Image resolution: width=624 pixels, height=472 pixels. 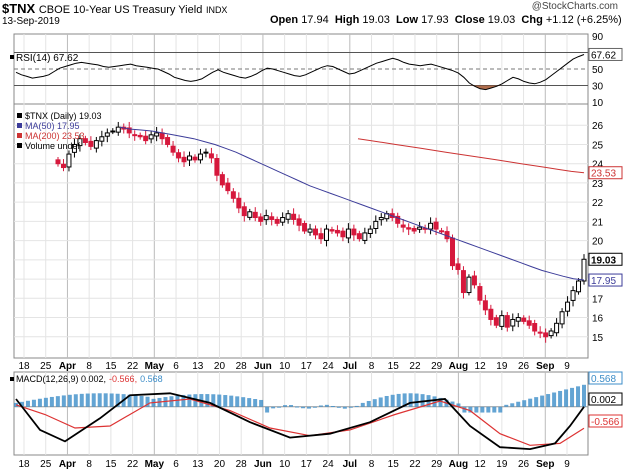 What do you see at coordinates (598, 37) in the screenshot?
I see `rsi-y-tick-label: 90` at bounding box center [598, 37].